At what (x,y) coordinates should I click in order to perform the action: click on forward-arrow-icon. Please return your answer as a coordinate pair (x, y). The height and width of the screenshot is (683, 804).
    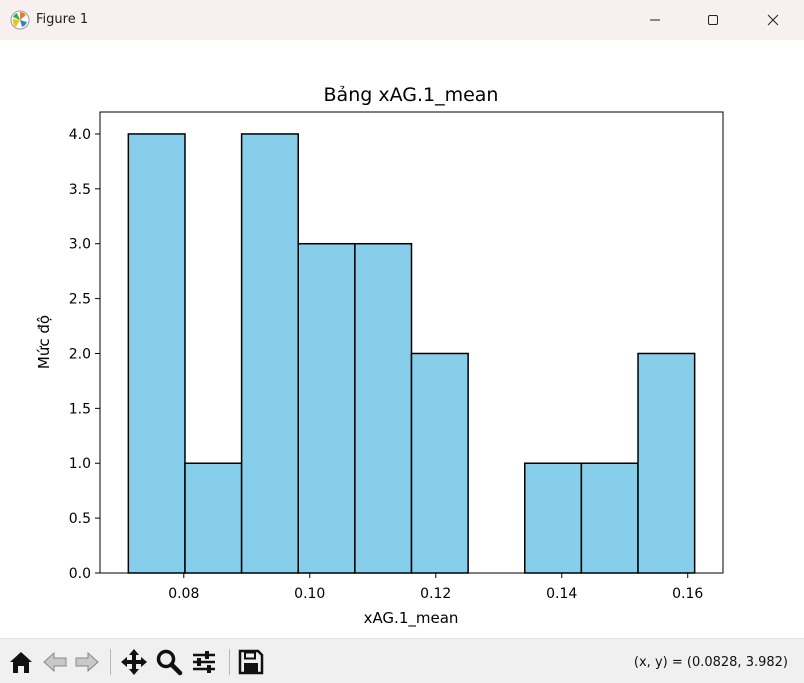
    Looking at the image, I should click on (87, 662).